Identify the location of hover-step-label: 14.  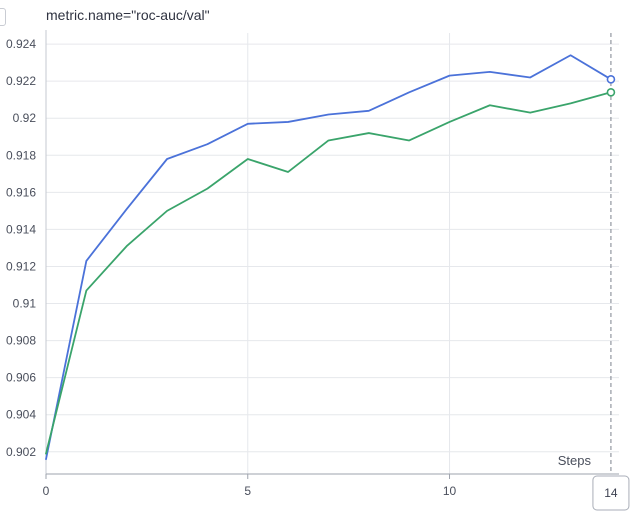
(611, 493).